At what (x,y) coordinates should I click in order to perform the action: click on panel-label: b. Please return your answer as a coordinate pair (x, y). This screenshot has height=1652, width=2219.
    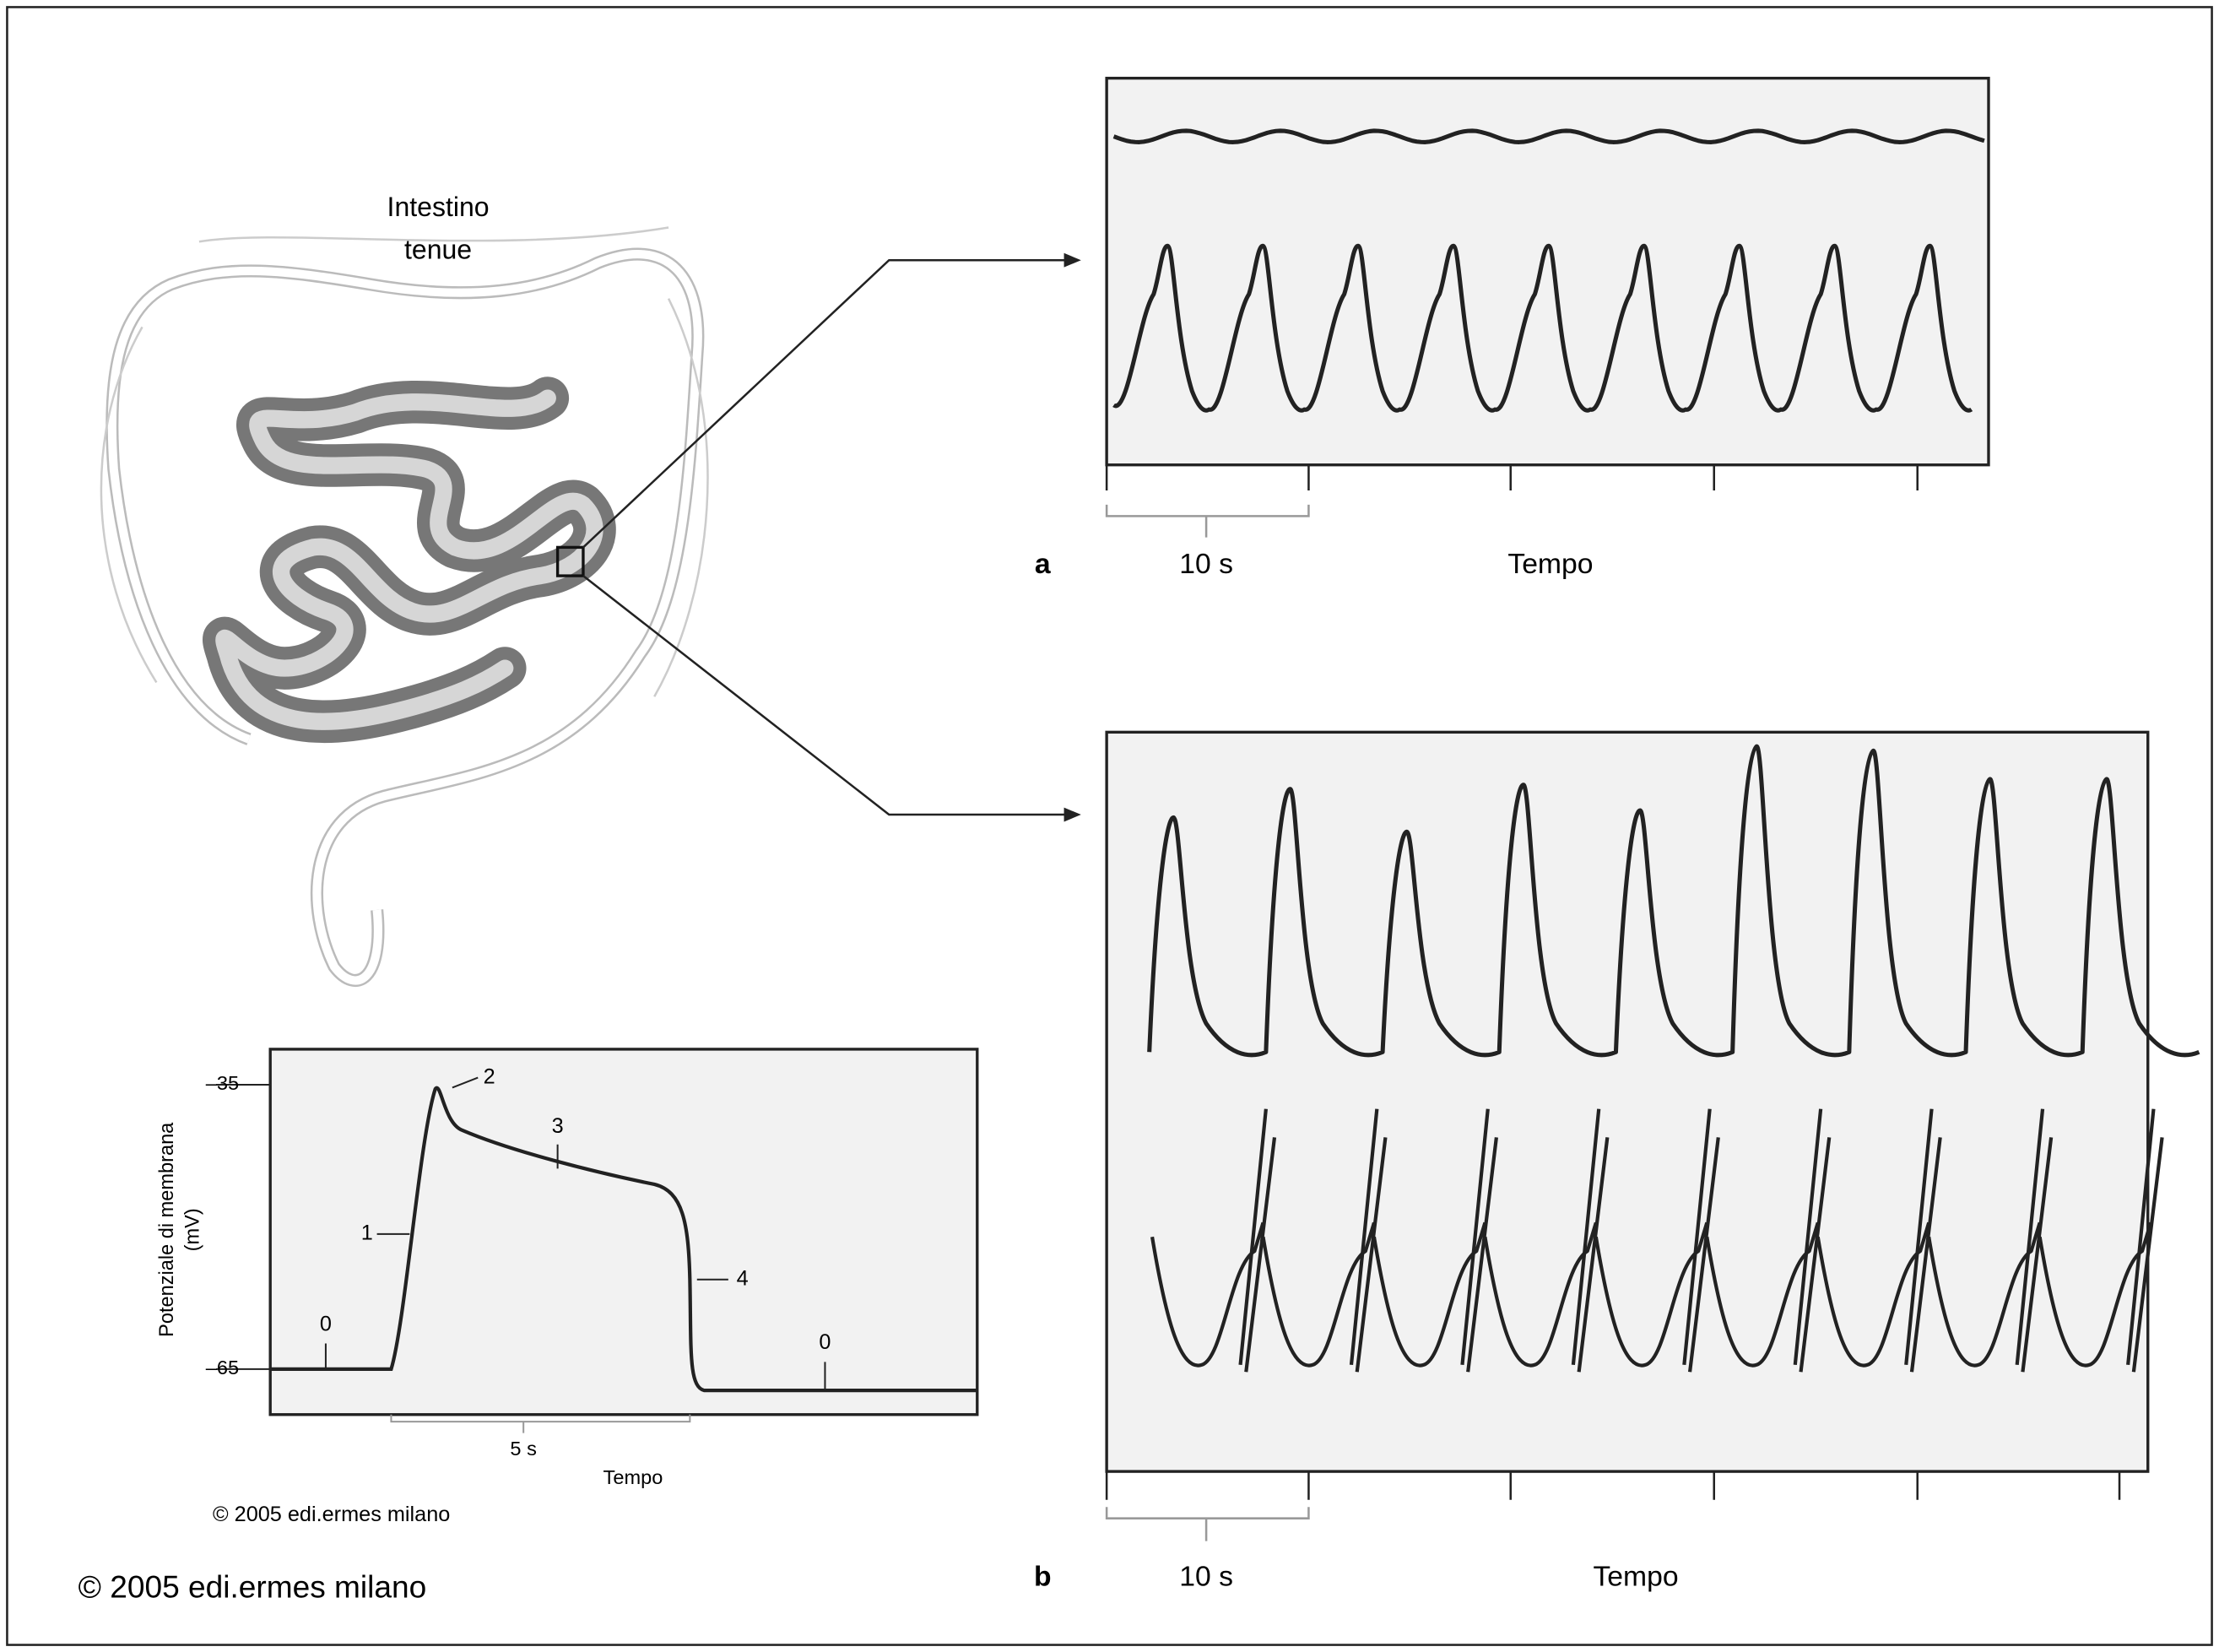
    Looking at the image, I should click on (1043, 1576).